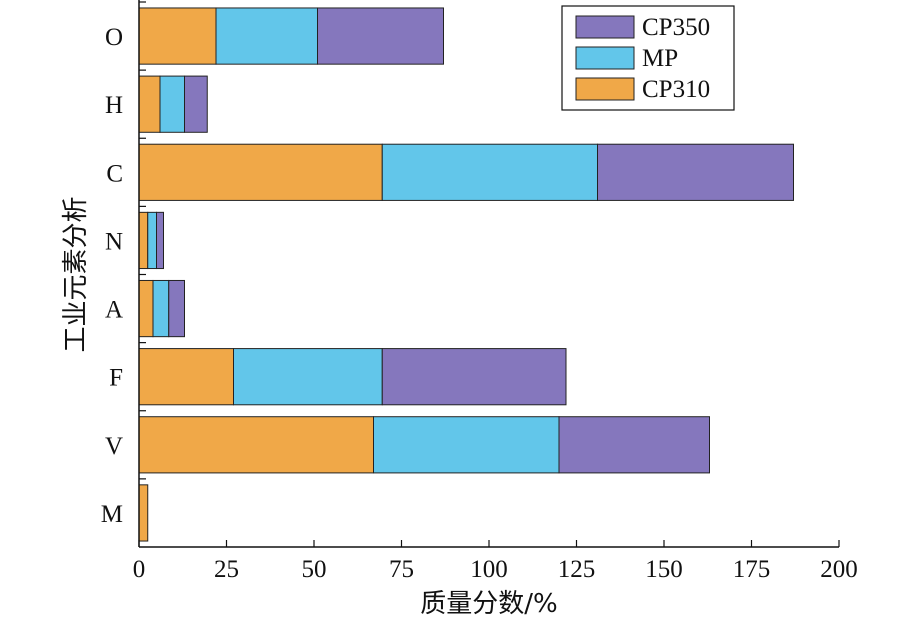  Describe the element at coordinates (489, 569) in the screenshot. I see `x-tick-label-100: 100` at that location.